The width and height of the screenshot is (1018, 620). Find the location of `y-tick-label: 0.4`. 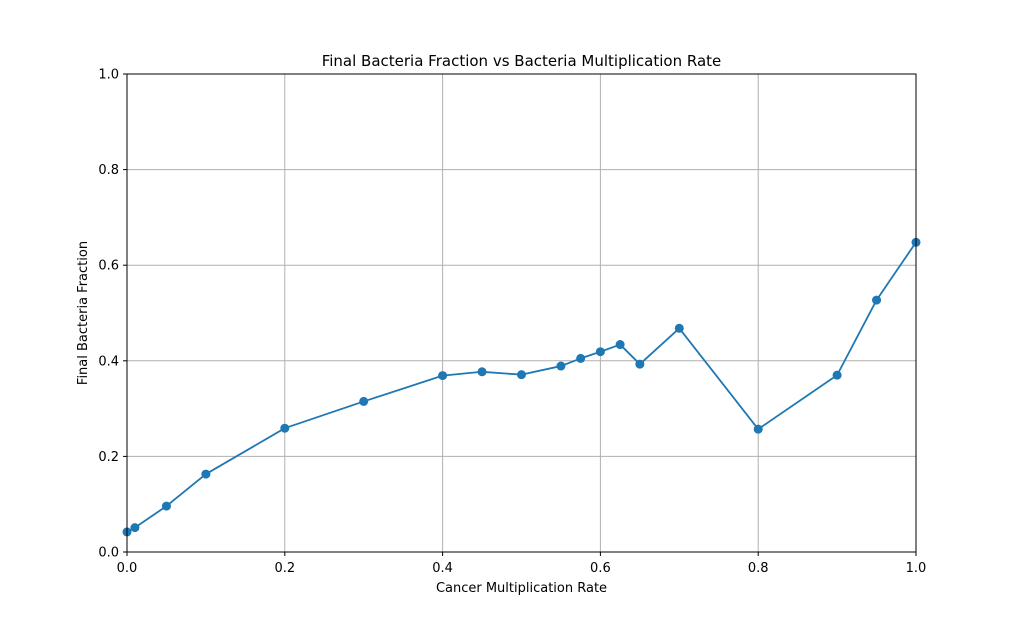

y-tick-label: 0.4 is located at coordinates (108, 361).